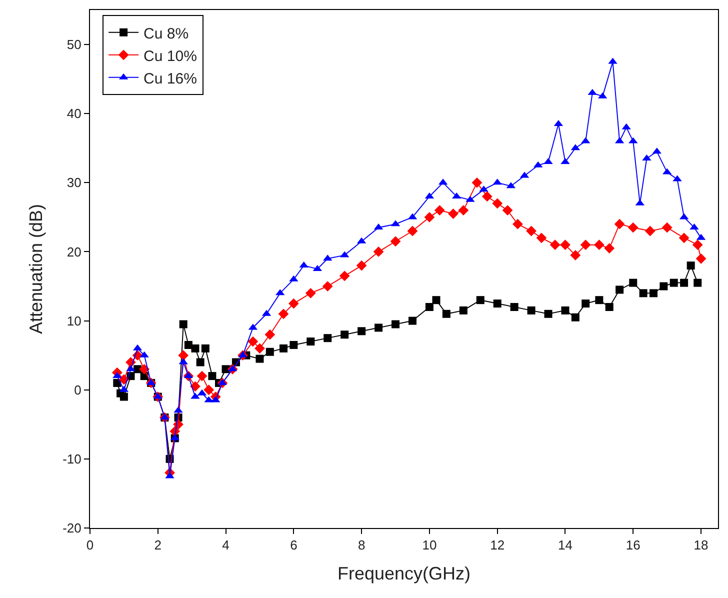 This screenshot has width=728, height=598. Describe the element at coordinates (170, 79) in the screenshot. I see `legend-label: Cu 16%` at that location.